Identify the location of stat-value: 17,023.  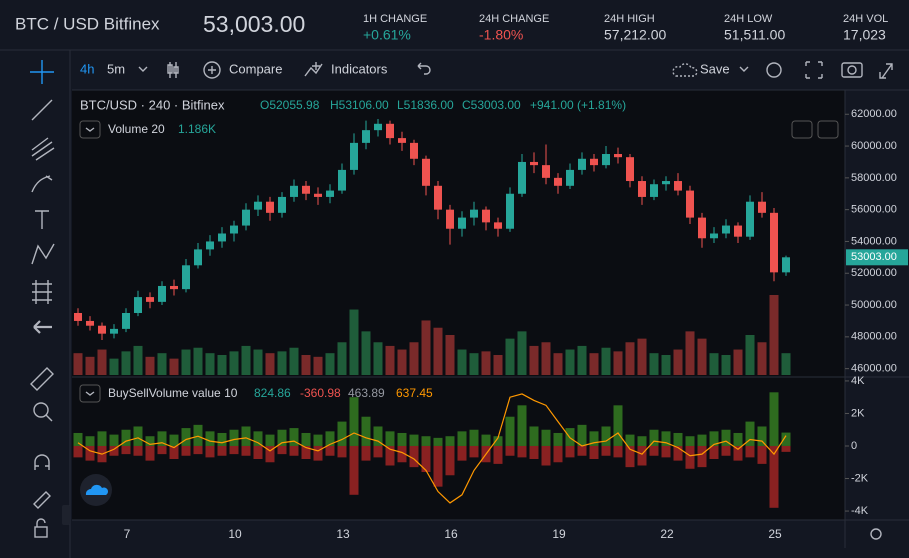
(864, 35).